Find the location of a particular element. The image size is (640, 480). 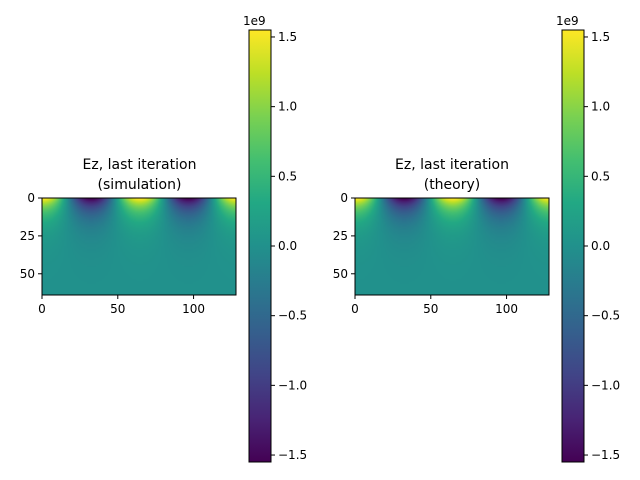

chart-title-line2: (simulation) is located at coordinates (140, 185).